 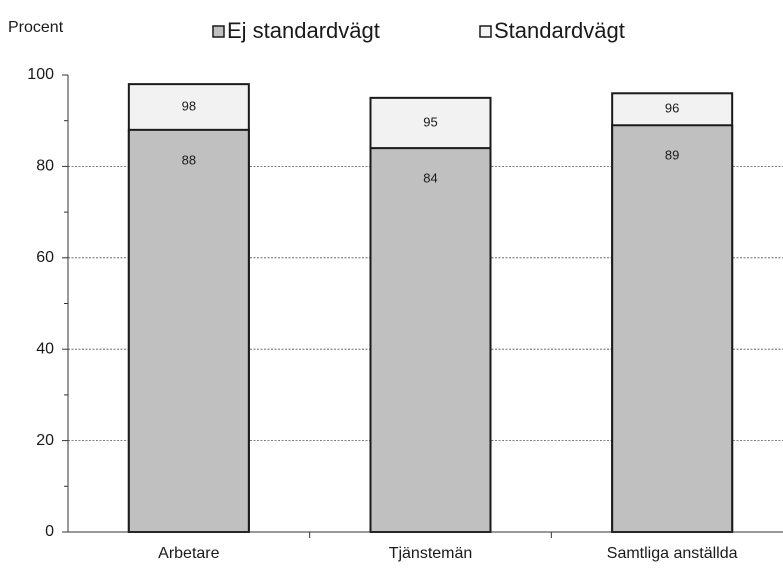 What do you see at coordinates (45, 348) in the screenshot?
I see `y-tick-label: 40` at bounding box center [45, 348].